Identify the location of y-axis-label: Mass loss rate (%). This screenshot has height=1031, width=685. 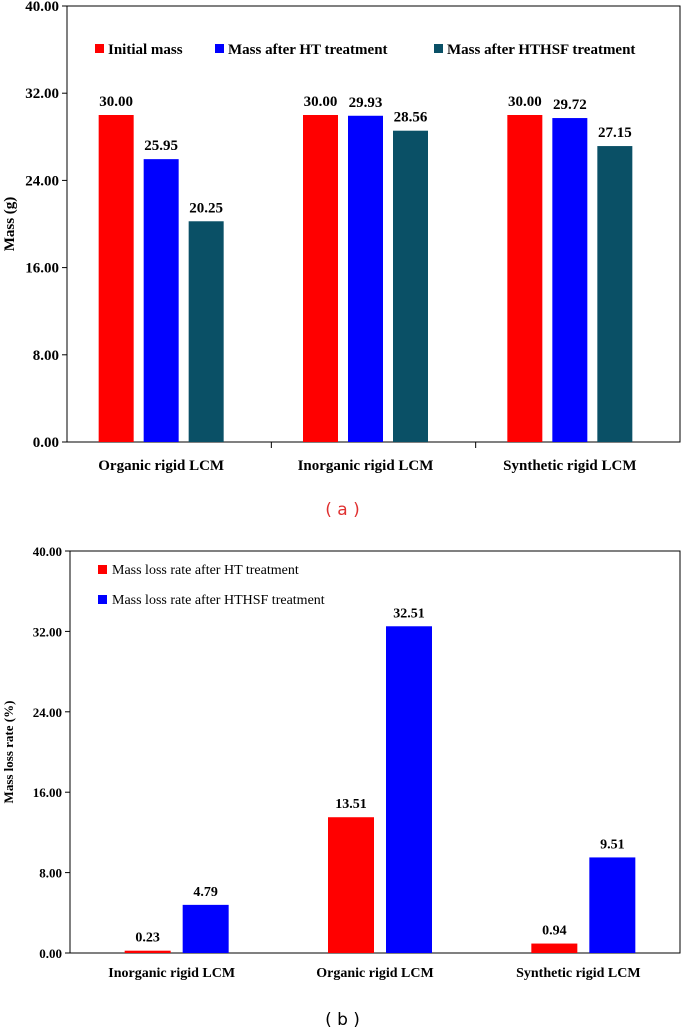
(8, 752).